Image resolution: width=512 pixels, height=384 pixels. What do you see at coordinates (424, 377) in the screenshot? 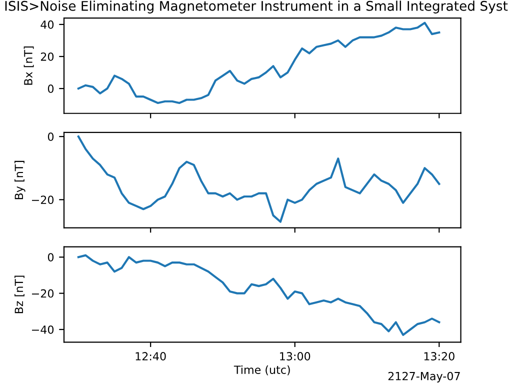
I see `text: 2127-May-07` at bounding box center [424, 377].